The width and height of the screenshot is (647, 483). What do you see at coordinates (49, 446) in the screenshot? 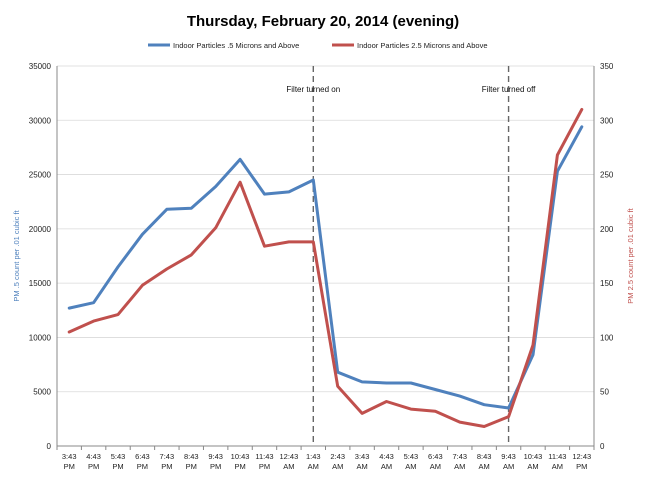
I see `y-left-tick-label: 0` at bounding box center [49, 446].